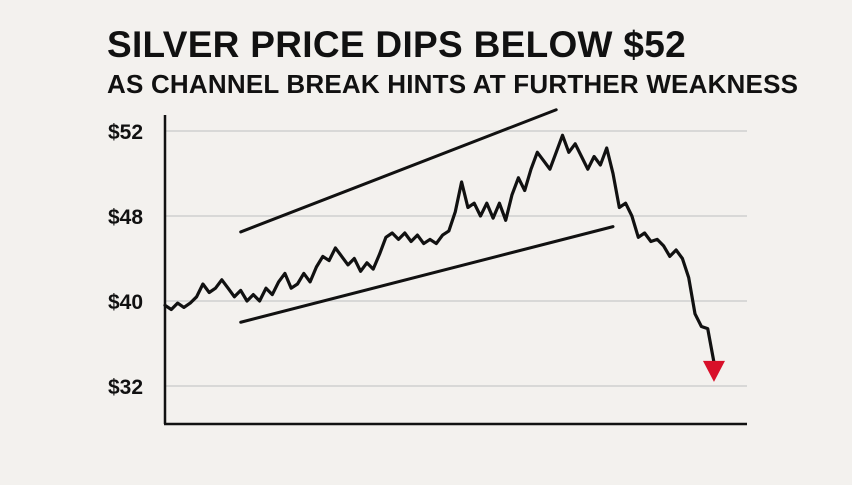 The width and height of the screenshot is (852, 485). What do you see at coordinates (713, 371) in the screenshot?
I see `red-down-arrow-icon` at bounding box center [713, 371].